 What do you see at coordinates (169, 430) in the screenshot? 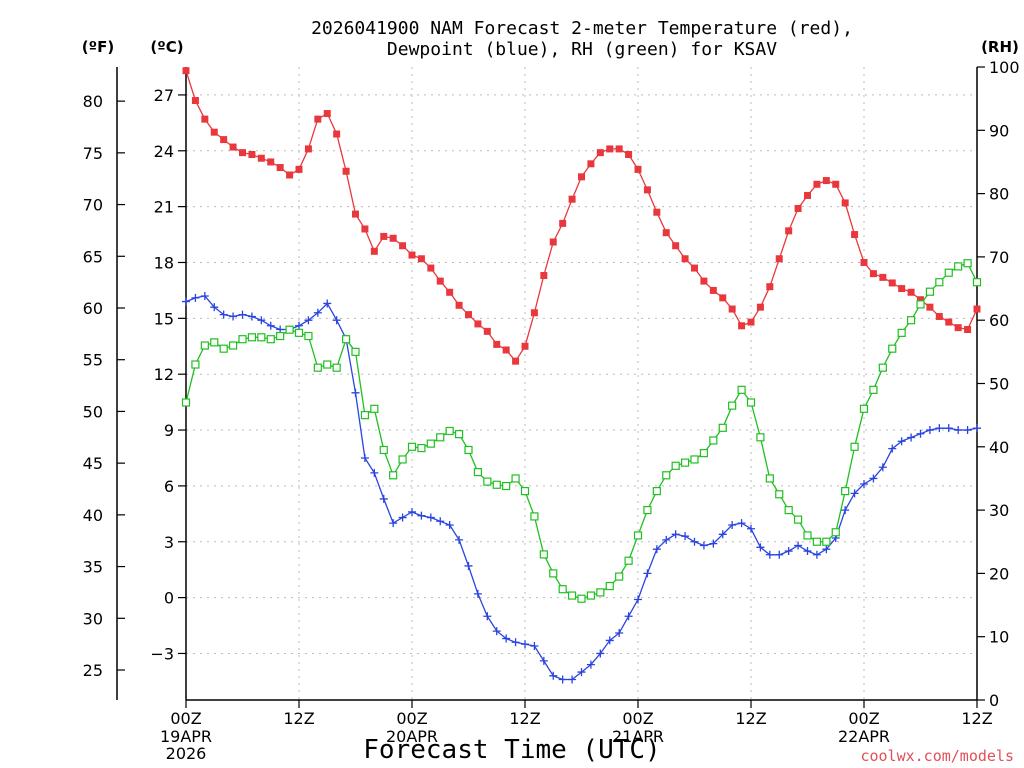
I see `celsius-tick-label: 9` at bounding box center [169, 430].